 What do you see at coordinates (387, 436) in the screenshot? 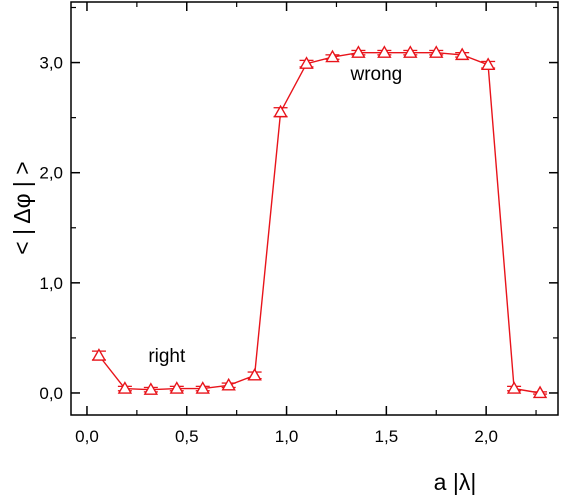
I see `x-tick-label: 1,5` at bounding box center [387, 436].